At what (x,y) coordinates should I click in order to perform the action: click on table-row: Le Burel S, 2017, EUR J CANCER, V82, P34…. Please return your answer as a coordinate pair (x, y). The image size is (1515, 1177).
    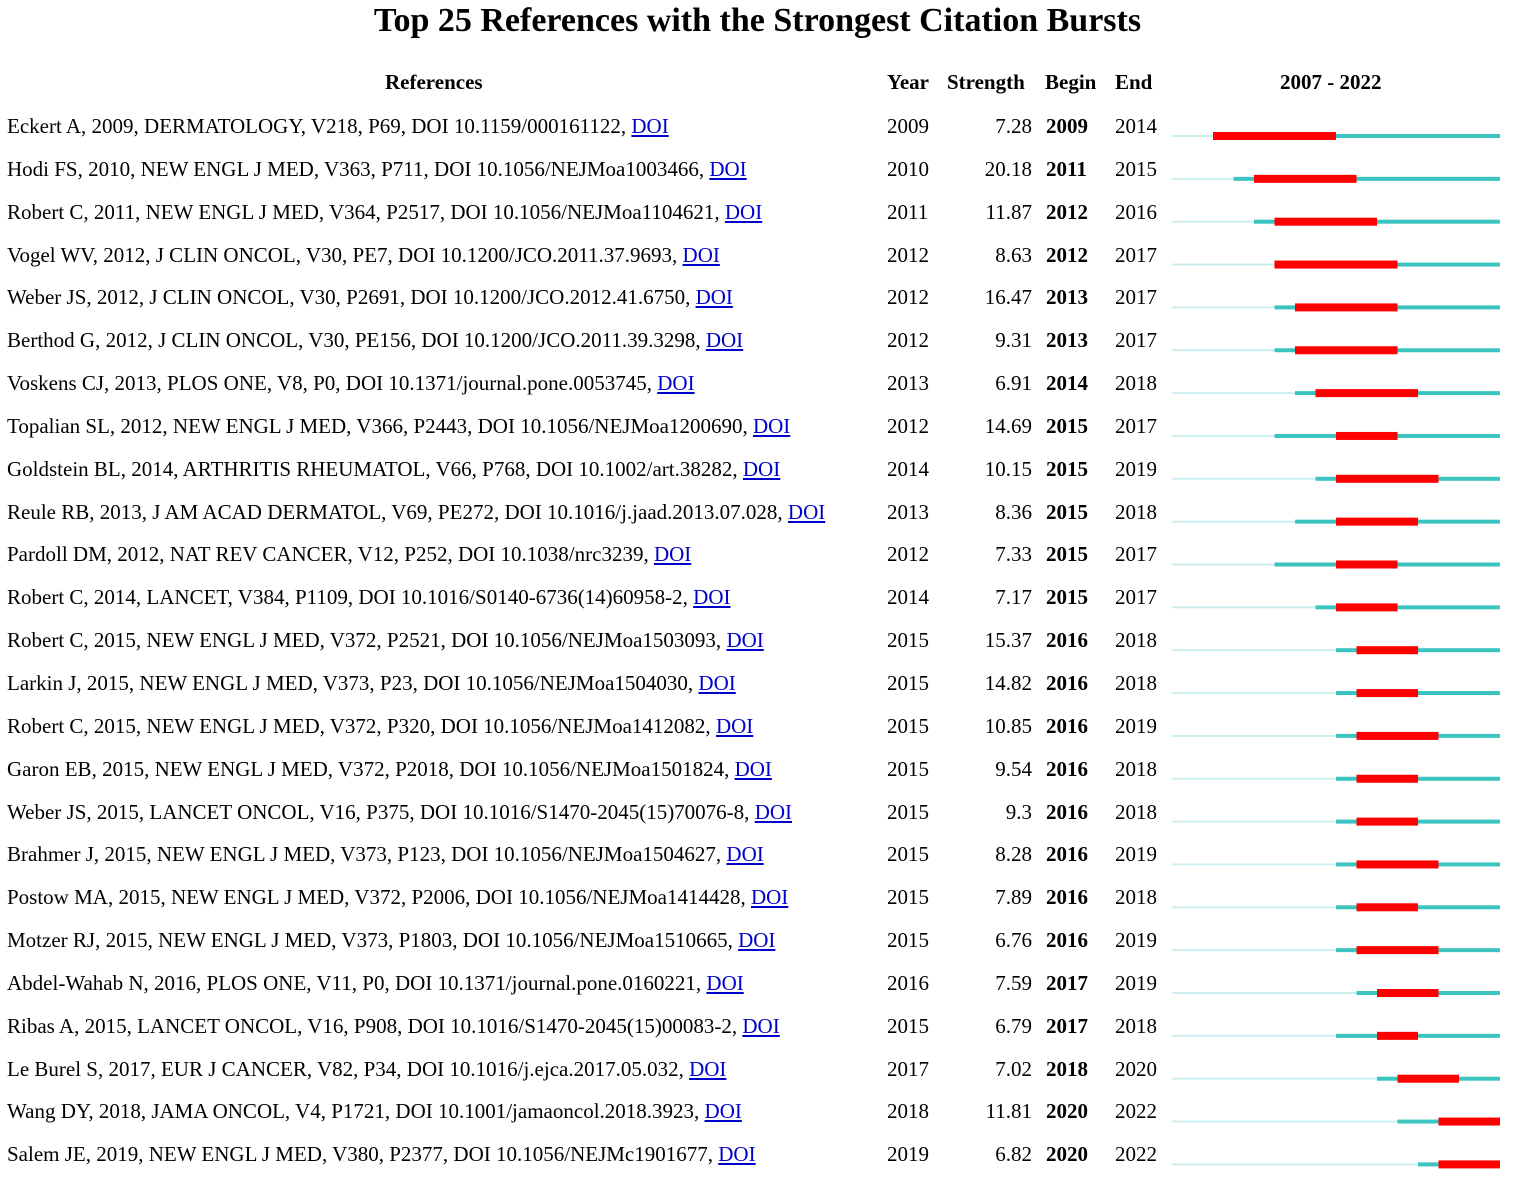
    Looking at the image, I should click on (757, 1070).